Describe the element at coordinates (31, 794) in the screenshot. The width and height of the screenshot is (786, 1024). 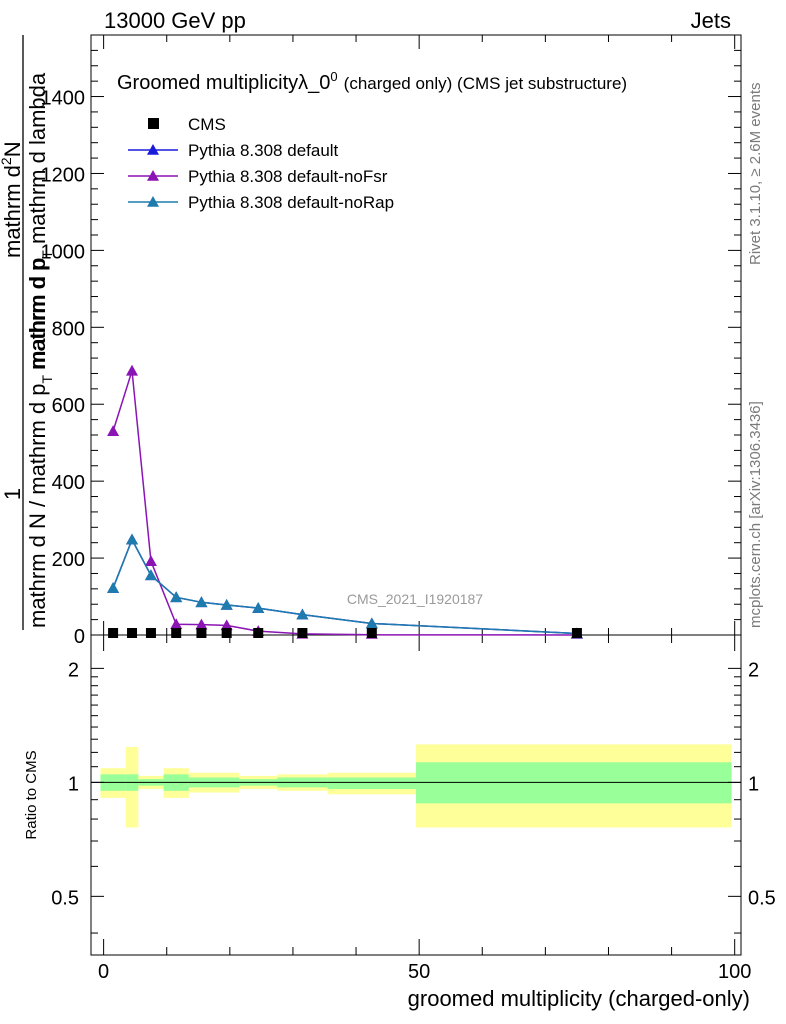
I see `ratio-y-label: Ratio to CMS` at that location.